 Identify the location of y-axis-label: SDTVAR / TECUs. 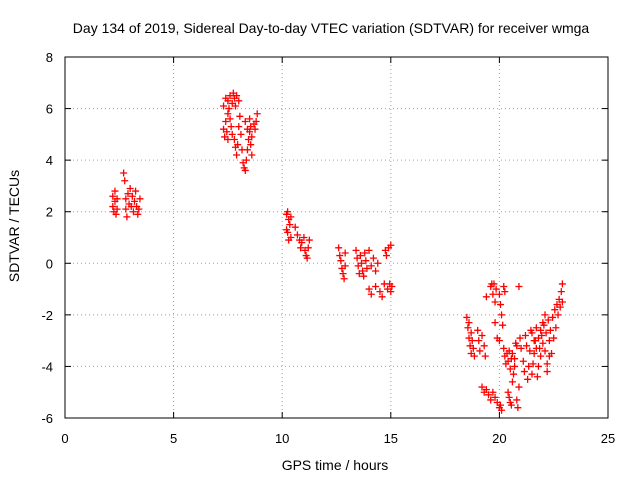
(14, 226).